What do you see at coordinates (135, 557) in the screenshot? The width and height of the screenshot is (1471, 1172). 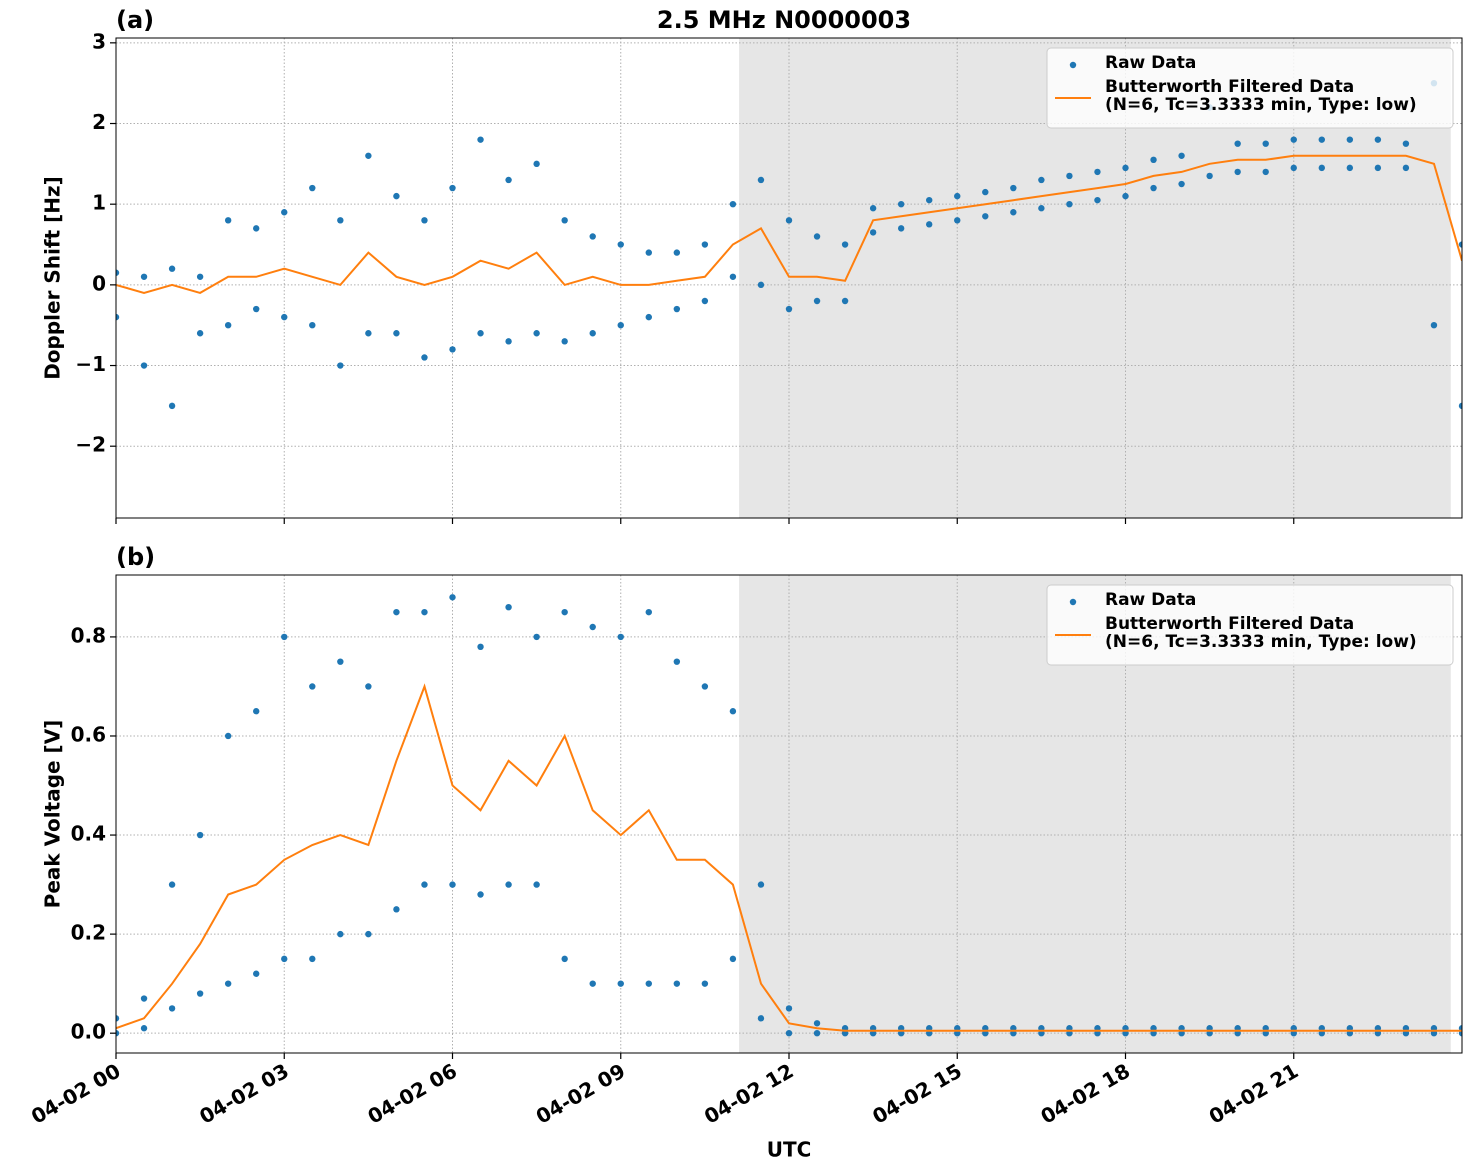 I see `panel-label: (b)` at bounding box center [135, 557].